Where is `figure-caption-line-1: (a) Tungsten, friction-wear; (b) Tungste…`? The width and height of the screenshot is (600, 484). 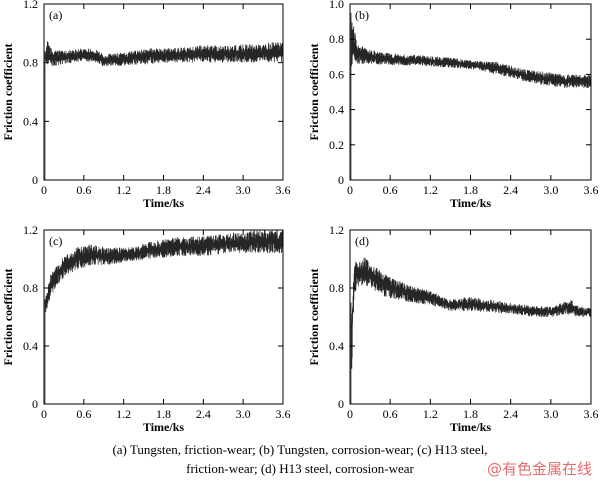
figure-caption-line-1: (a) Tungsten, friction-wear; (b) Tungste… is located at coordinates (300, 449).